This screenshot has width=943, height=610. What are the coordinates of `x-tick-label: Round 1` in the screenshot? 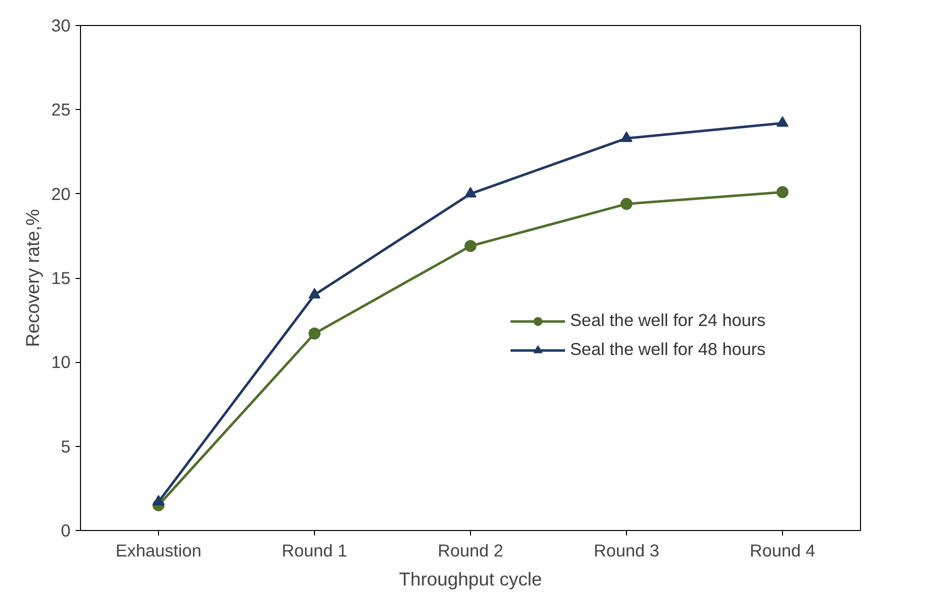 It's located at (315, 550).